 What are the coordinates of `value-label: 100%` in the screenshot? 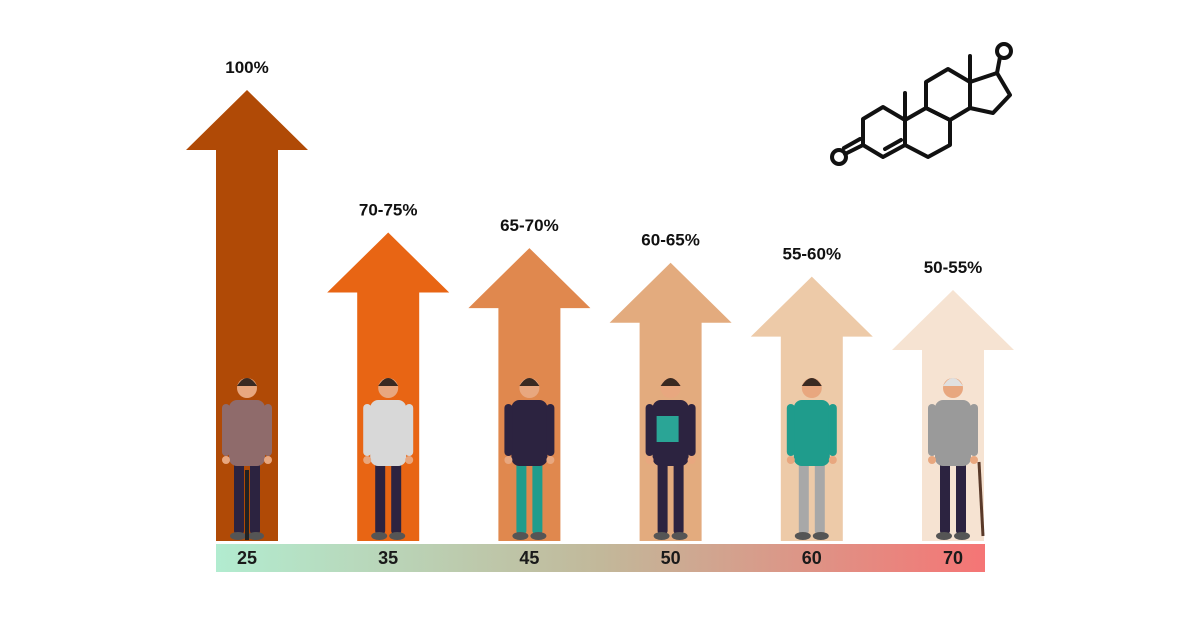 It's located at (246, 67).